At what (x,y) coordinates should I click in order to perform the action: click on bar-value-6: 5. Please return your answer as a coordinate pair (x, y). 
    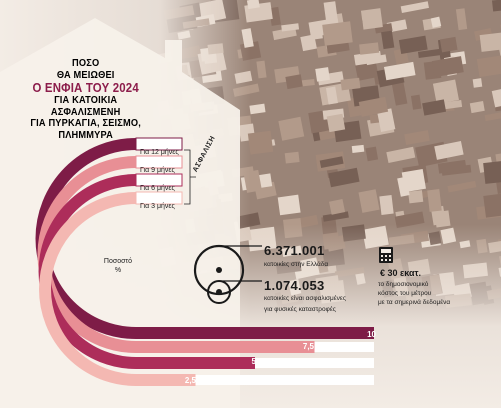
    Looking at the image, I should click on (253, 361).